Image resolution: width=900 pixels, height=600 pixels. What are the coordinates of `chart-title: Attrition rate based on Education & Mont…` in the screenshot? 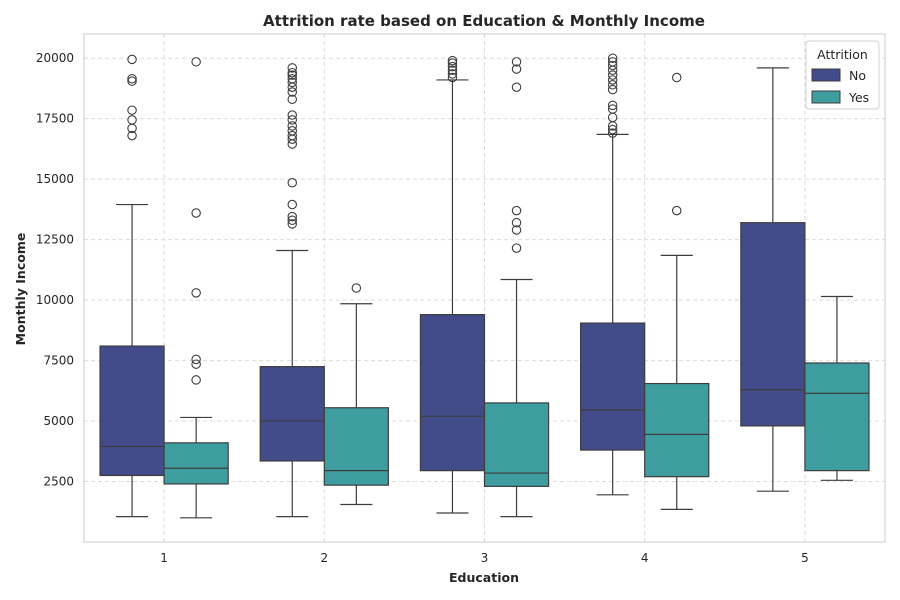 It's located at (484, 21).